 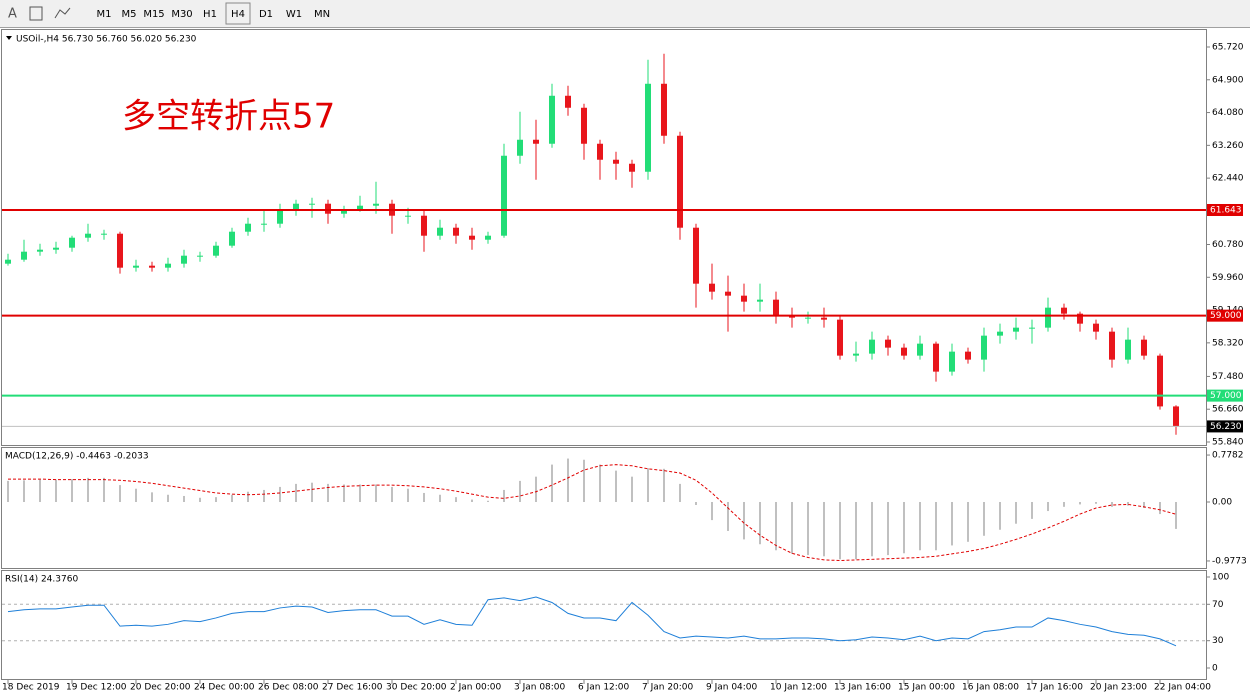 I want to click on timeframe-button: D1, so click(x=266, y=14).